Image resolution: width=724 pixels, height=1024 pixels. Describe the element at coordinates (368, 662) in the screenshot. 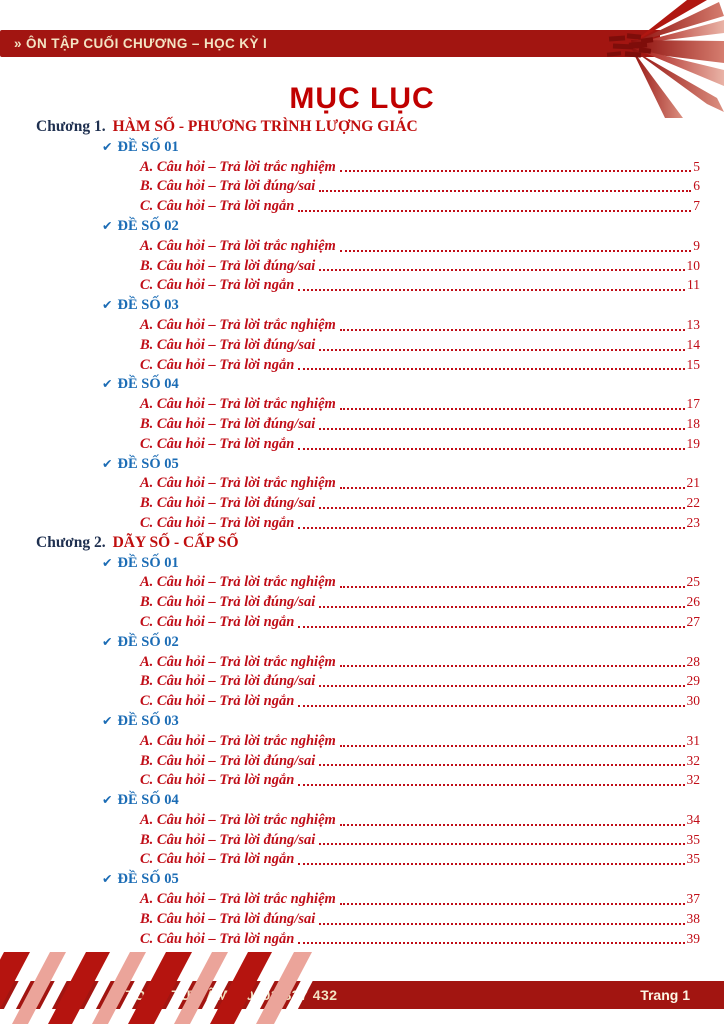

I see `toc-entry: A. Câu hỏi – Trả lời trắc nghiệm 28` at that location.